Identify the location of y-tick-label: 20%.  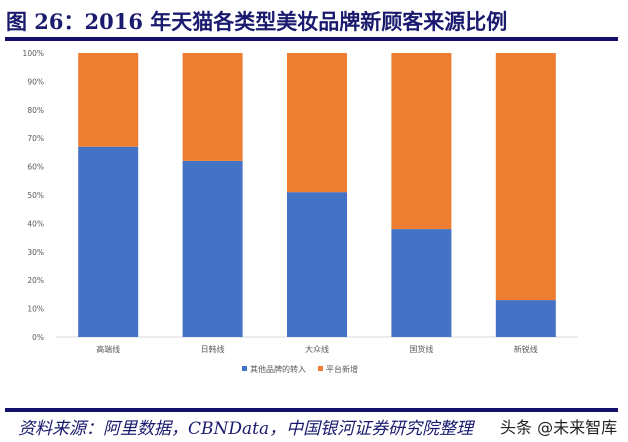
(35, 280).